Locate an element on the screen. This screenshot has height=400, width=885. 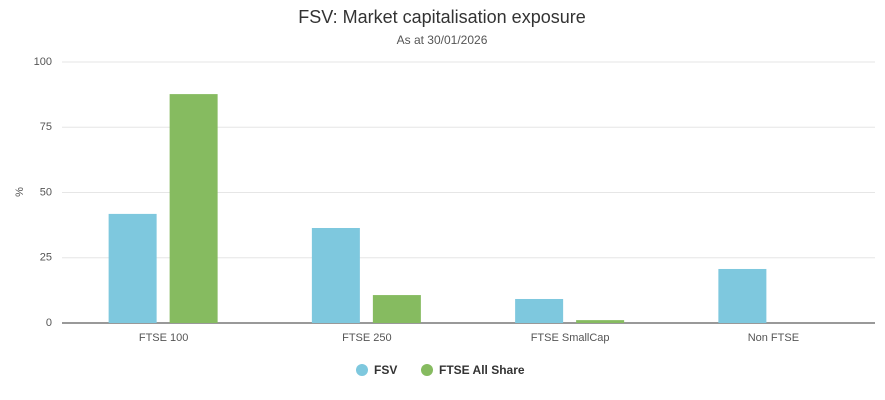
chart-subtitle: As at 30/01/2026 is located at coordinates (442, 40).